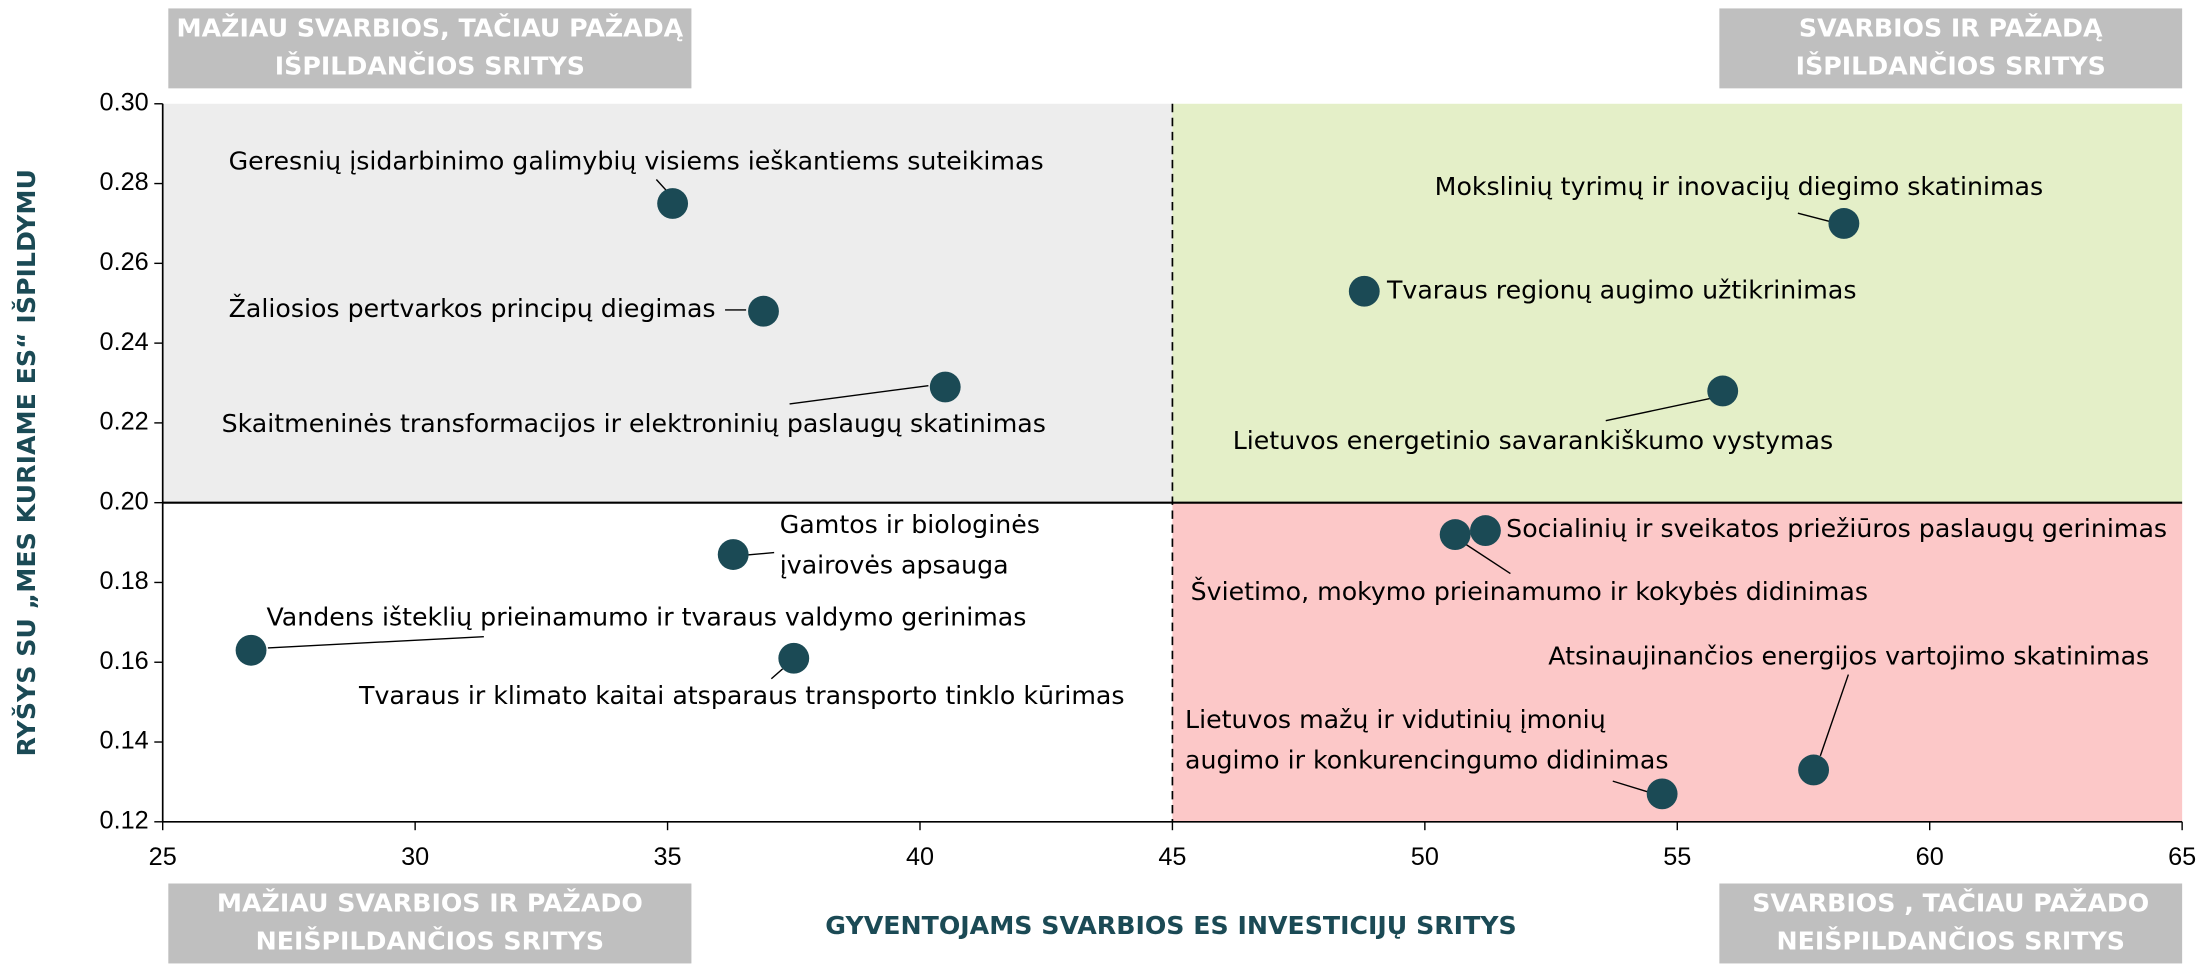 This screenshot has height=964, width=2199. What do you see at coordinates (124, 741) in the screenshot?
I see `y-tick-label: 0.14` at bounding box center [124, 741].